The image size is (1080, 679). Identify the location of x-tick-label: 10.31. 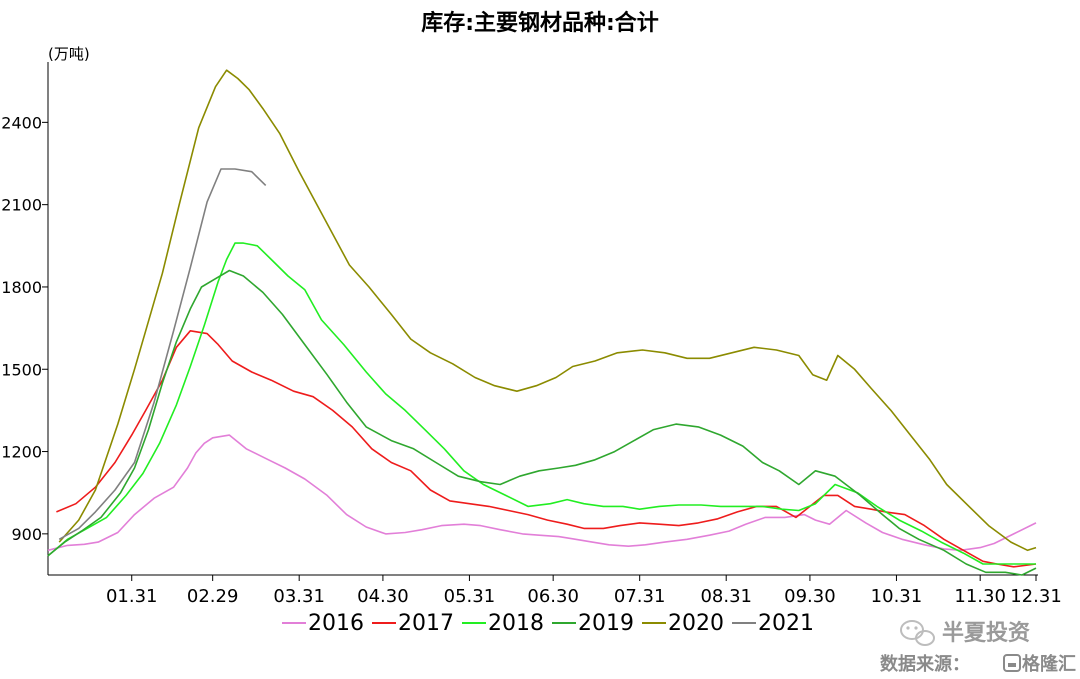
(897, 596).